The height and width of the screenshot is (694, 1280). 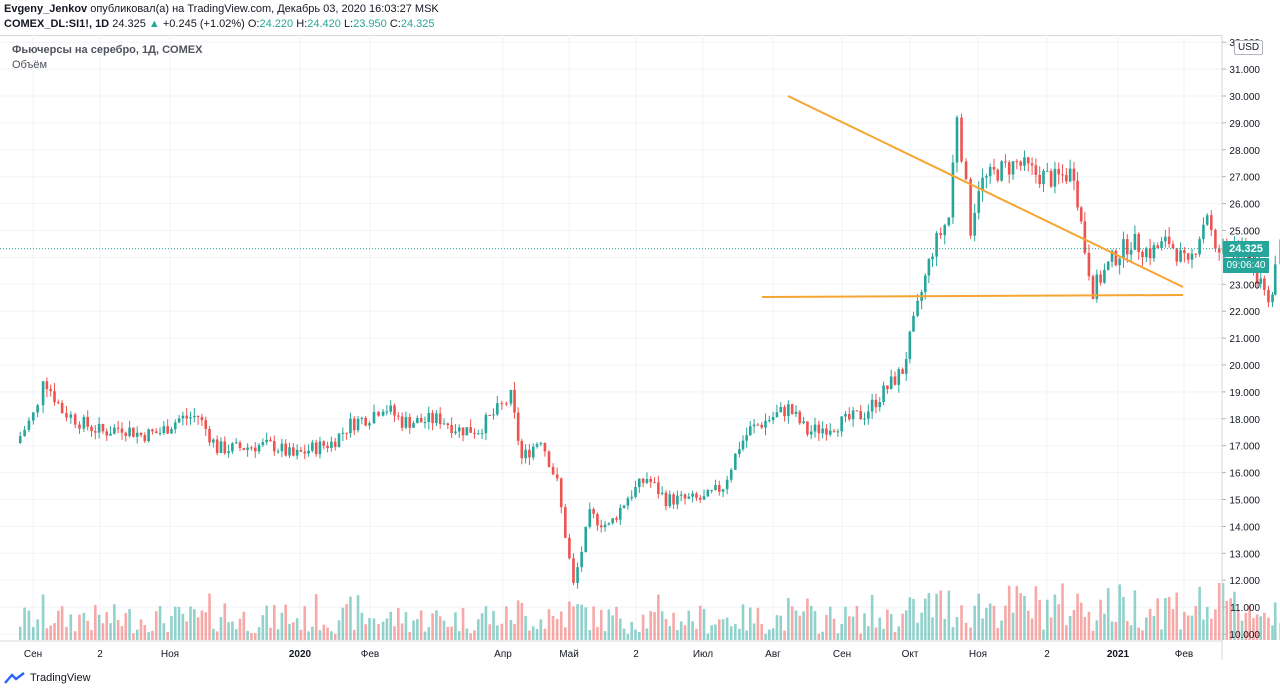 I want to click on close-value: 24.325, so click(x=417, y=24).